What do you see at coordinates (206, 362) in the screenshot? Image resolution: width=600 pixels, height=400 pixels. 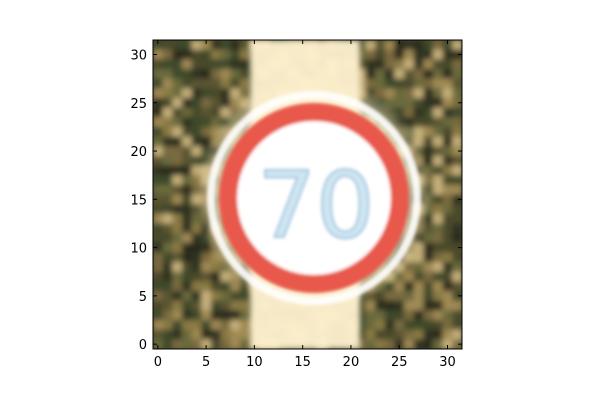 I see `x-tick-label: 5` at bounding box center [206, 362].